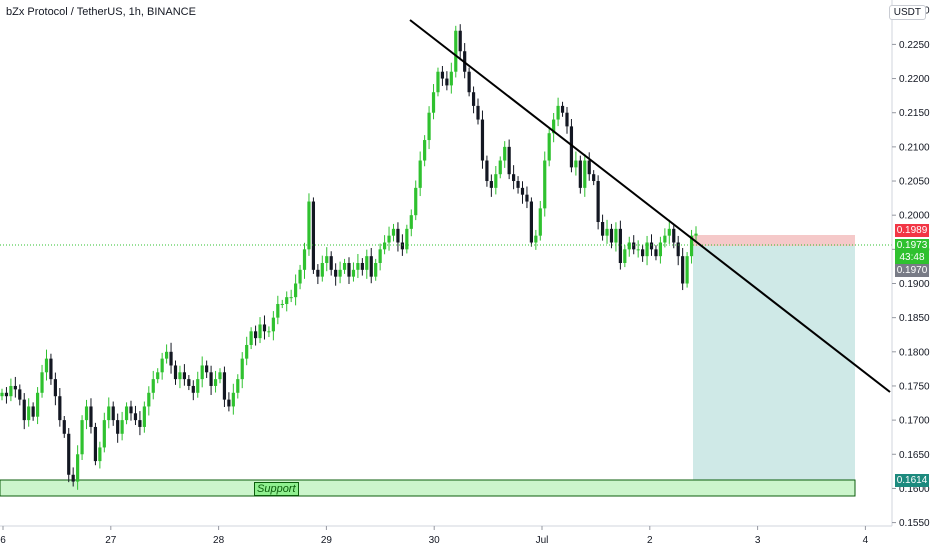 This screenshot has height=550, width=932. What do you see at coordinates (914, 386) in the screenshot?
I see `price-tick-label: 0.1750` at bounding box center [914, 386].